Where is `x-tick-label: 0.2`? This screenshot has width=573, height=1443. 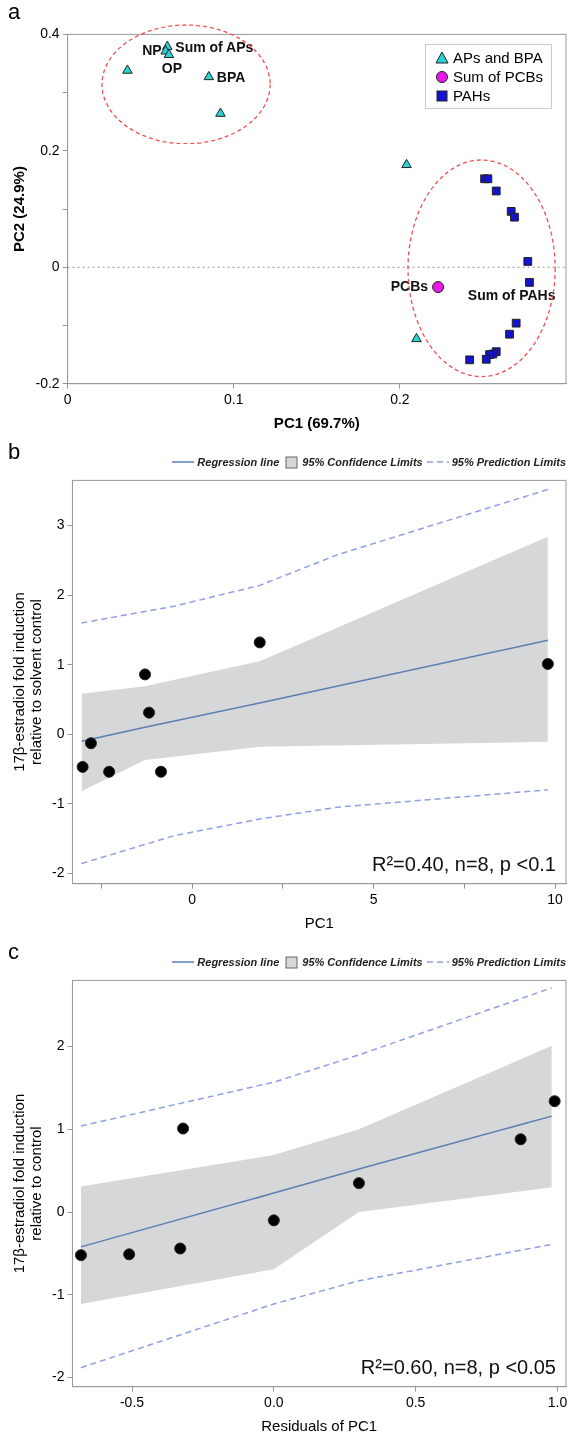
x-tick-label: 0.2 is located at coordinates (400, 398).